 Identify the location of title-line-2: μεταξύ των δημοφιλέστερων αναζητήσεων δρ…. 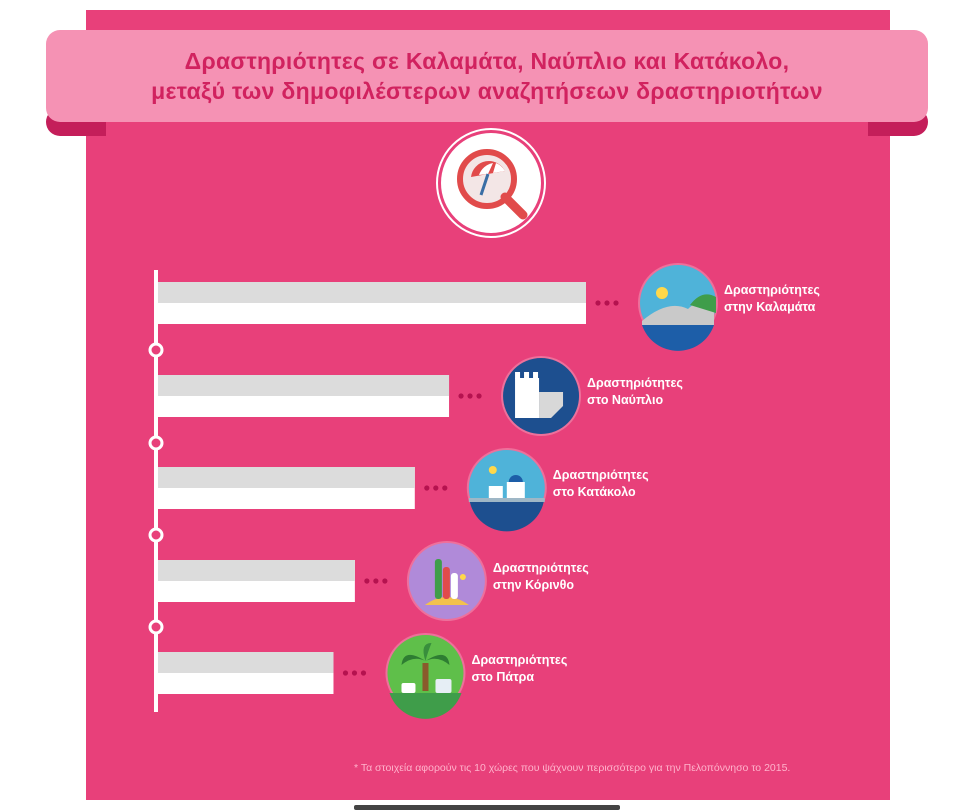
(487, 91).